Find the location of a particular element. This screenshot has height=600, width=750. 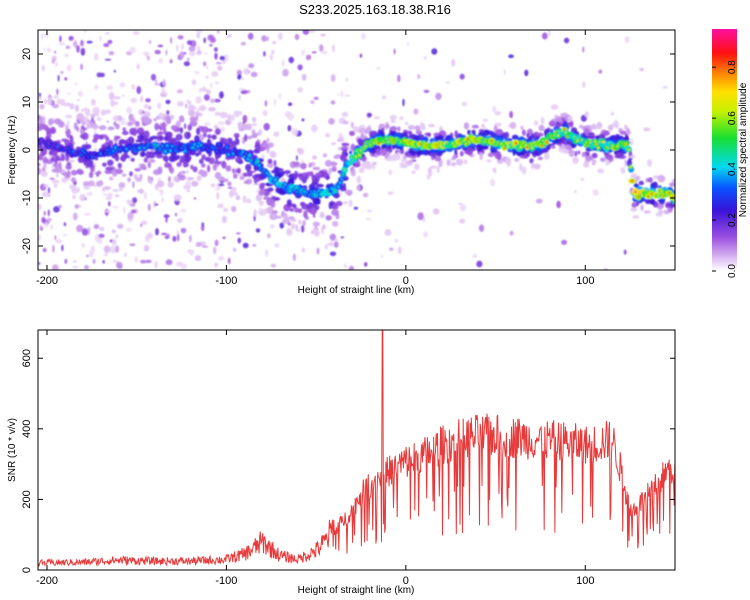

snr-xtick-label: 100 is located at coordinates (585, 581).